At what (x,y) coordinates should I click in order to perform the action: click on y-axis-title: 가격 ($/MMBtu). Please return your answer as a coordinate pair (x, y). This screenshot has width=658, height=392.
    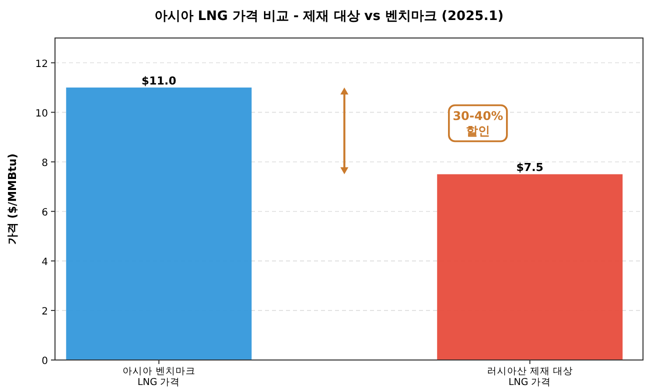
    Looking at the image, I should click on (12, 199).